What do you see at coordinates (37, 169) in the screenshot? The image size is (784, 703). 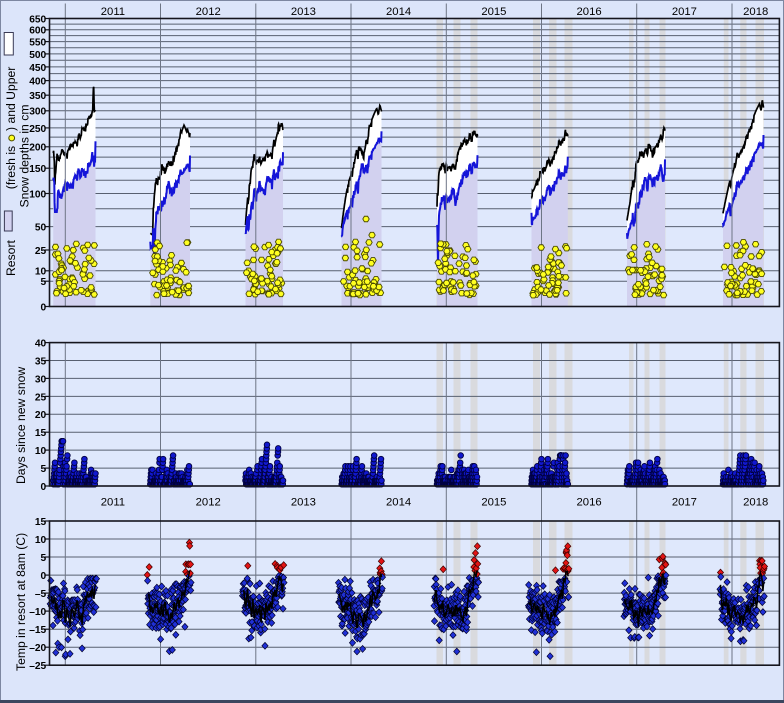 I see `svg-text: 150` at bounding box center [37, 169].